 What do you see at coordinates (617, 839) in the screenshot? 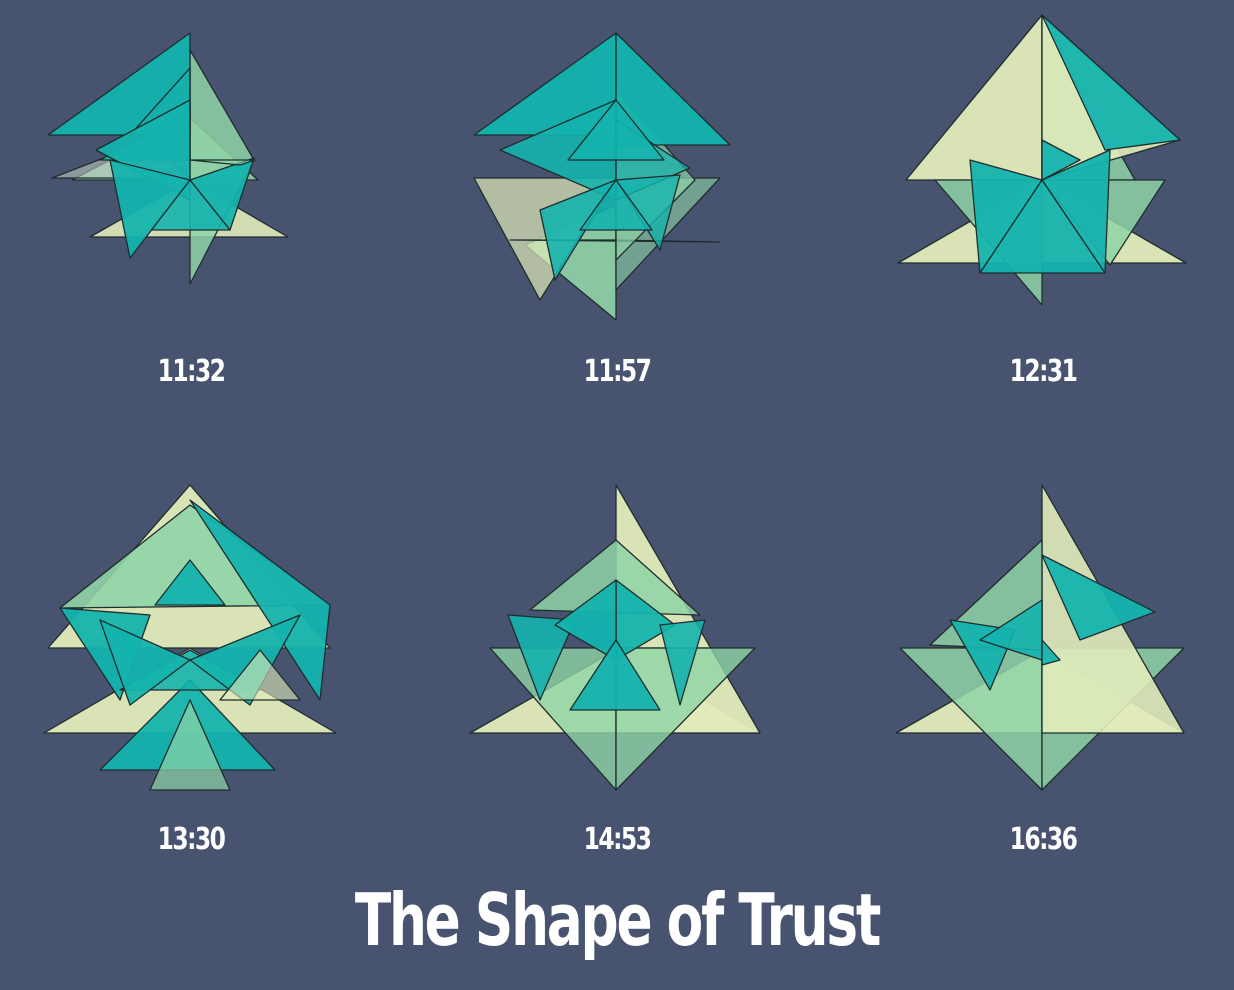
I see `panel-label-1453: 14:53` at bounding box center [617, 839].